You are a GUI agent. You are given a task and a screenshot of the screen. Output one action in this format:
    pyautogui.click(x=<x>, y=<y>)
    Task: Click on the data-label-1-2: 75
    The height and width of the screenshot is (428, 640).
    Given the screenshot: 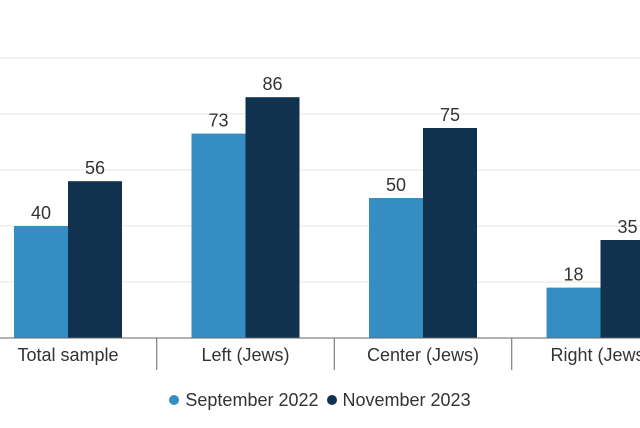 What is the action you would take?
    pyautogui.click(x=450, y=115)
    